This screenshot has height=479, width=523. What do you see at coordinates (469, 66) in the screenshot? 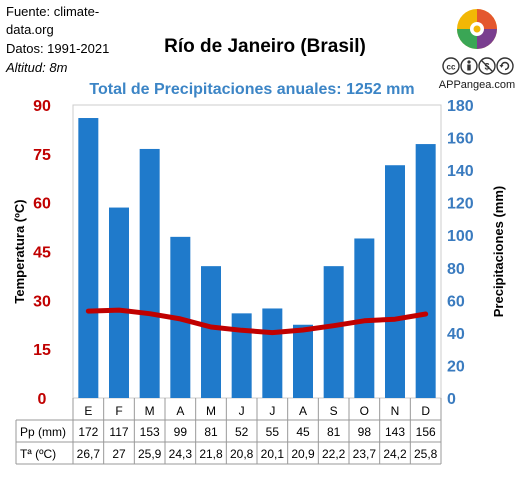
I see `by-icon` at bounding box center [469, 66].